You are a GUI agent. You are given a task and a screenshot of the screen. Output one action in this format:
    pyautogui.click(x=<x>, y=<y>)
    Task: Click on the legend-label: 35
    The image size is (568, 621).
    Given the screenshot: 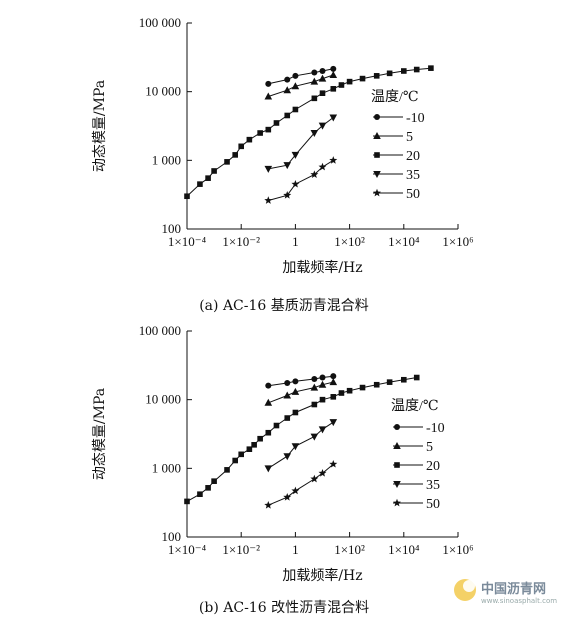 What is the action you would take?
    pyautogui.click(x=413, y=175)
    